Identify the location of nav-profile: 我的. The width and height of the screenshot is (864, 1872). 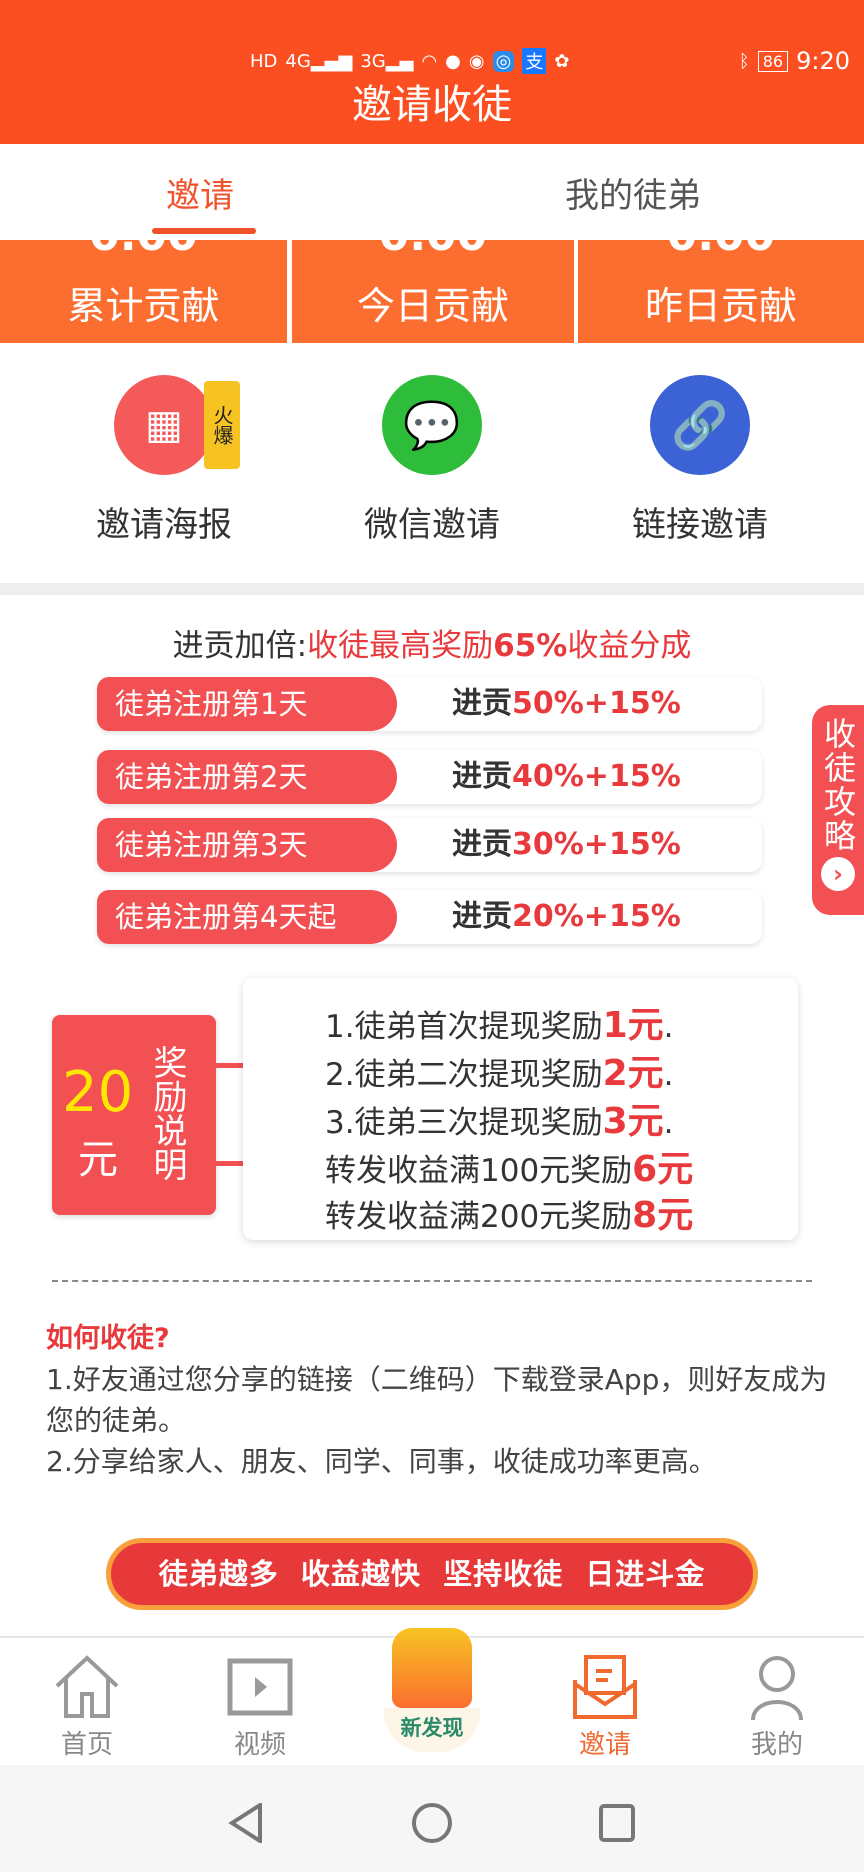
(777, 1705).